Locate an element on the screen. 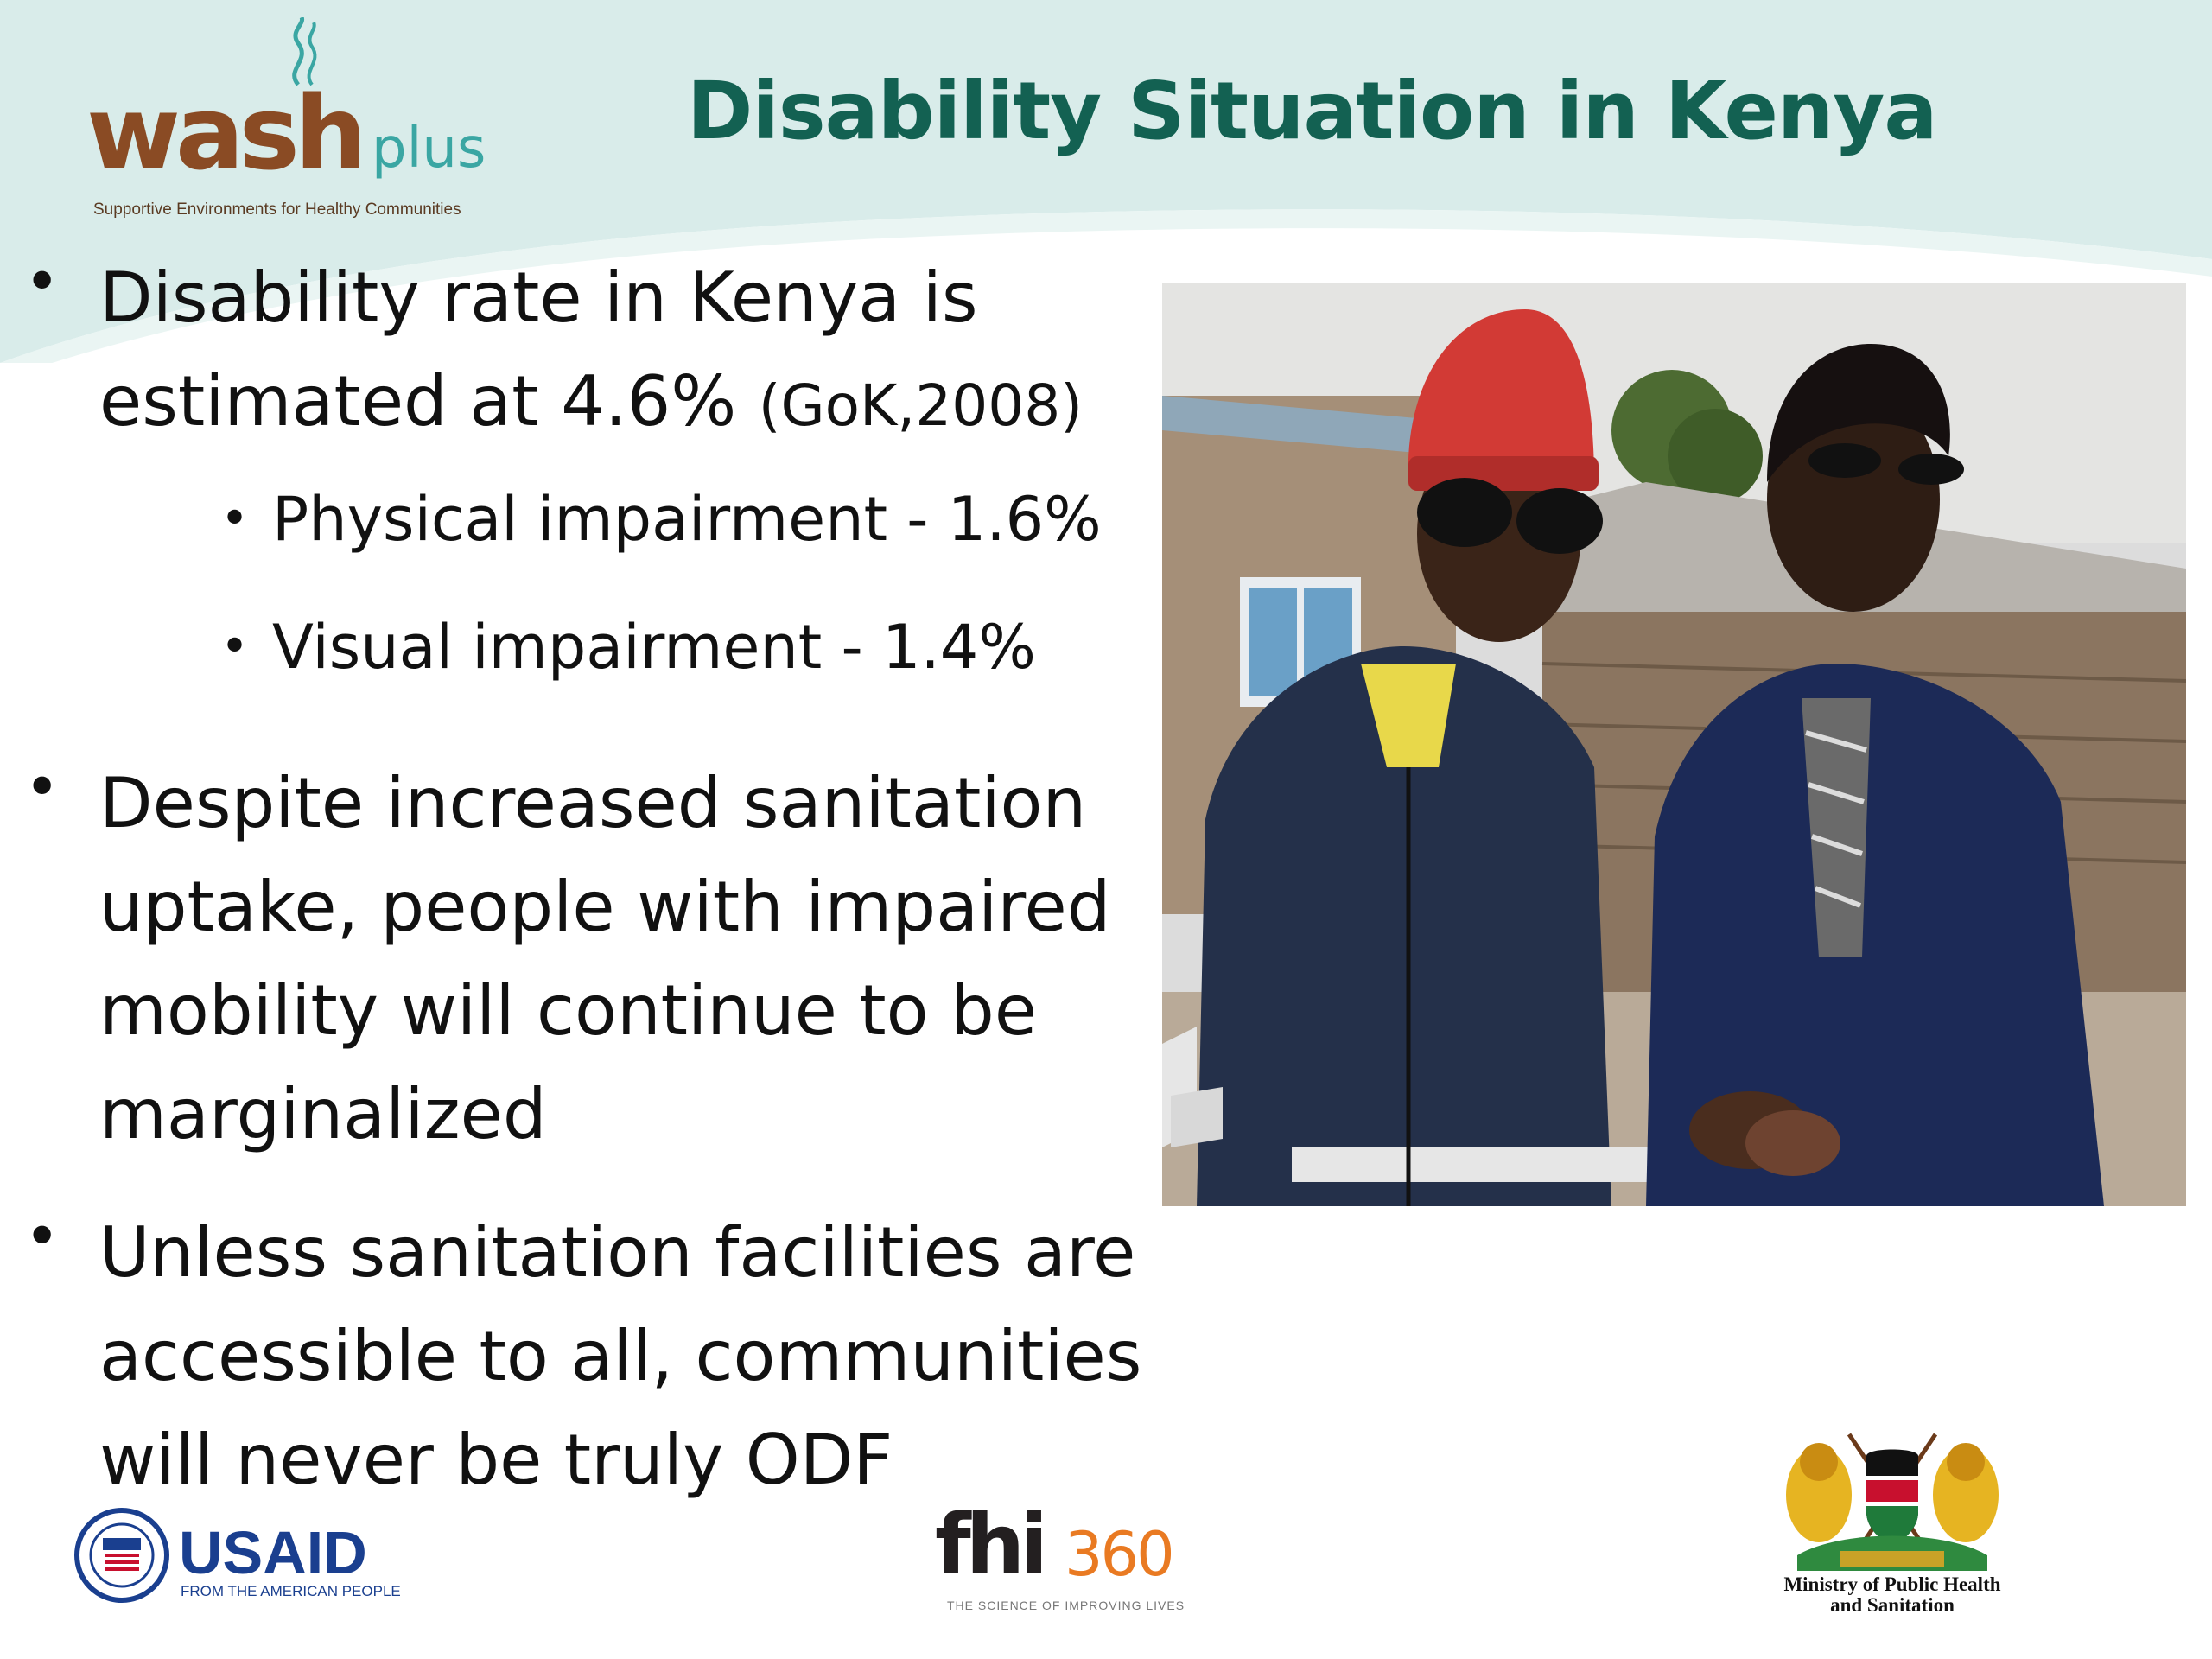  ministry-name-line2: and Sanitation is located at coordinates (1892, 1605).